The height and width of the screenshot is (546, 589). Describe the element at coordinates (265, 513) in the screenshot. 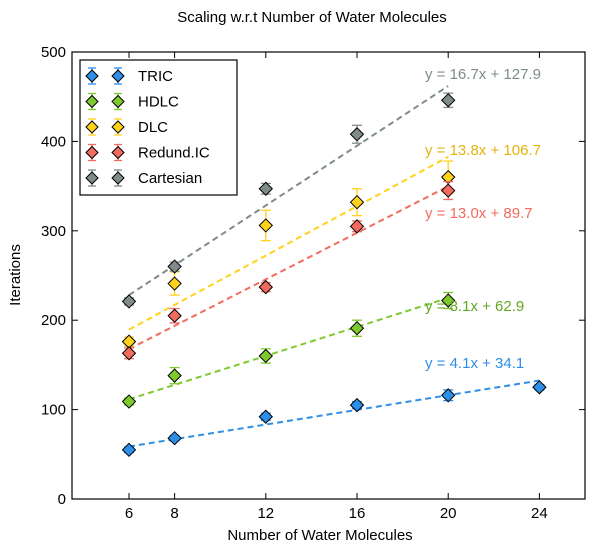

I see `x-tick-label: 12` at that location.